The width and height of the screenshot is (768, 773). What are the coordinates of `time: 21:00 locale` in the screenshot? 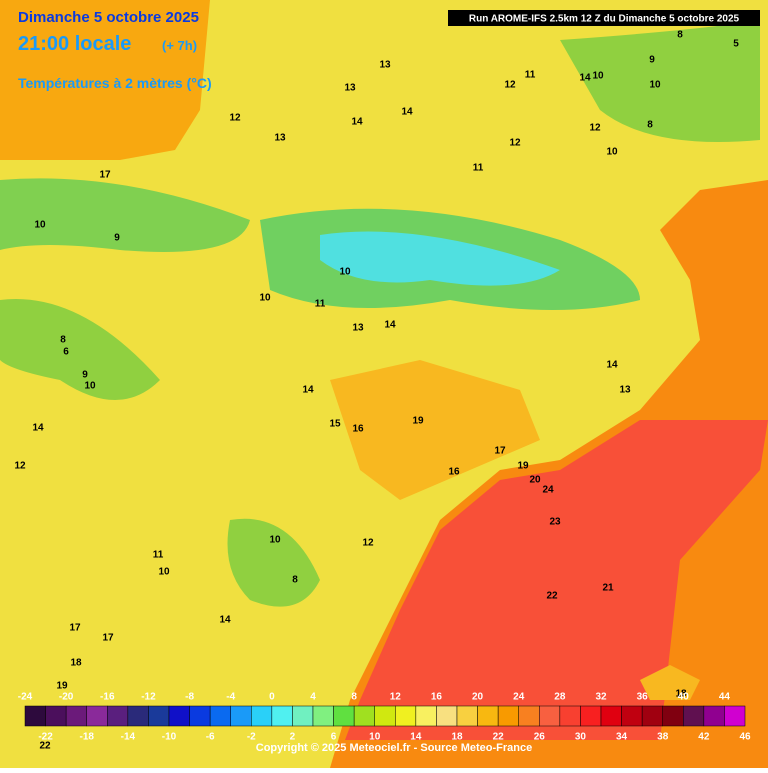 It's located at (74, 44).